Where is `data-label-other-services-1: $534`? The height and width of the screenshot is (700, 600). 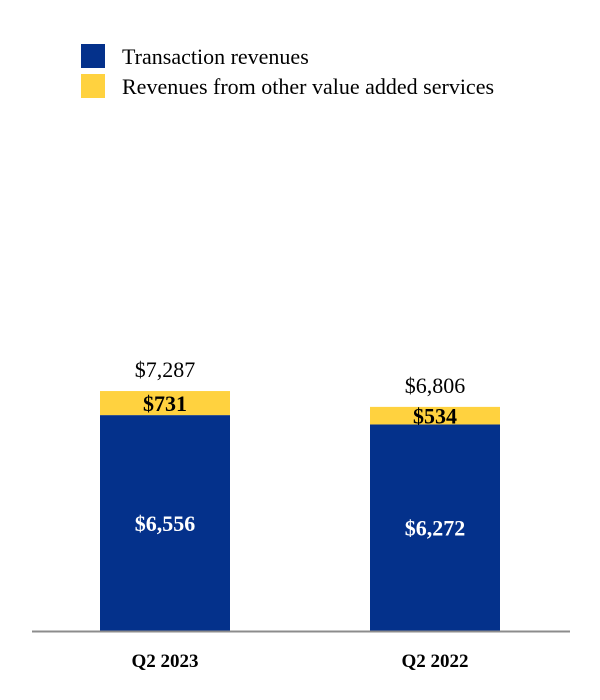
data-label-other-services-1: $534 is located at coordinates (435, 416).